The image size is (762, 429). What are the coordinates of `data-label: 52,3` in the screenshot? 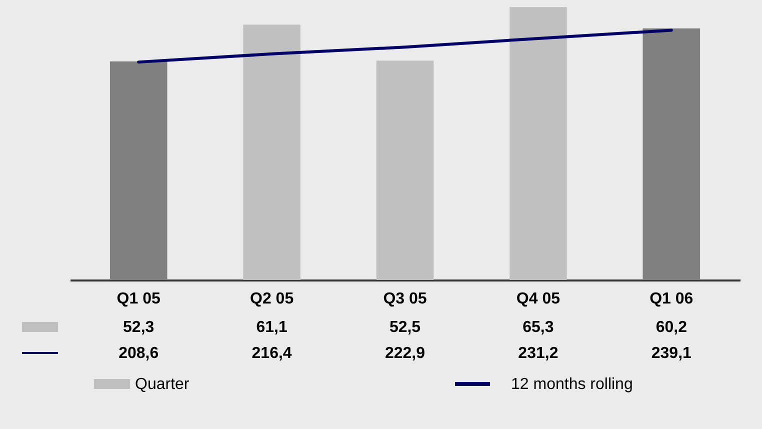 It's located at (138, 327).